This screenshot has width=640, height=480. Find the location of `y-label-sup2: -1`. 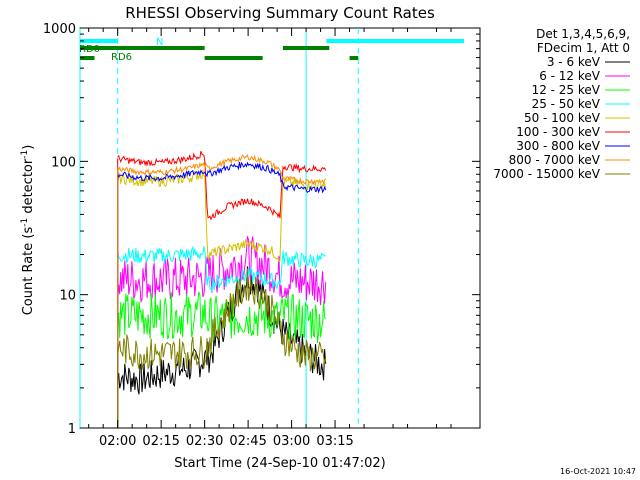

y-label-sup2: -1 is located at coordinates (25, 154).